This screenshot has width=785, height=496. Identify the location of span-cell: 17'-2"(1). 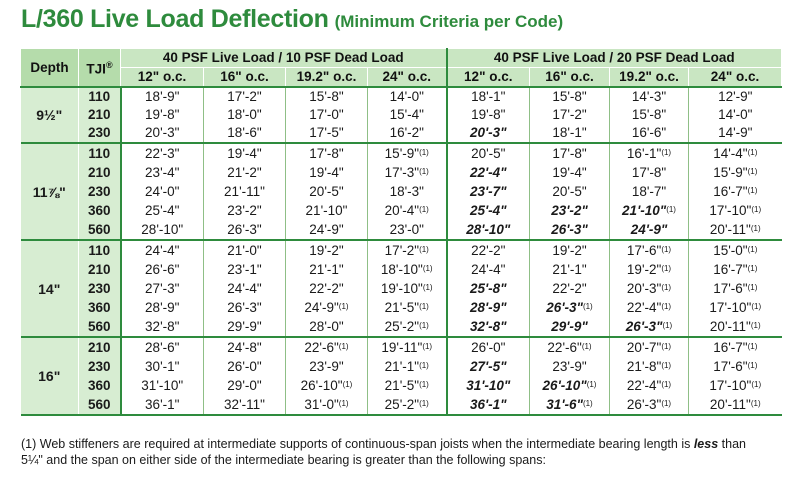
(406, 249).